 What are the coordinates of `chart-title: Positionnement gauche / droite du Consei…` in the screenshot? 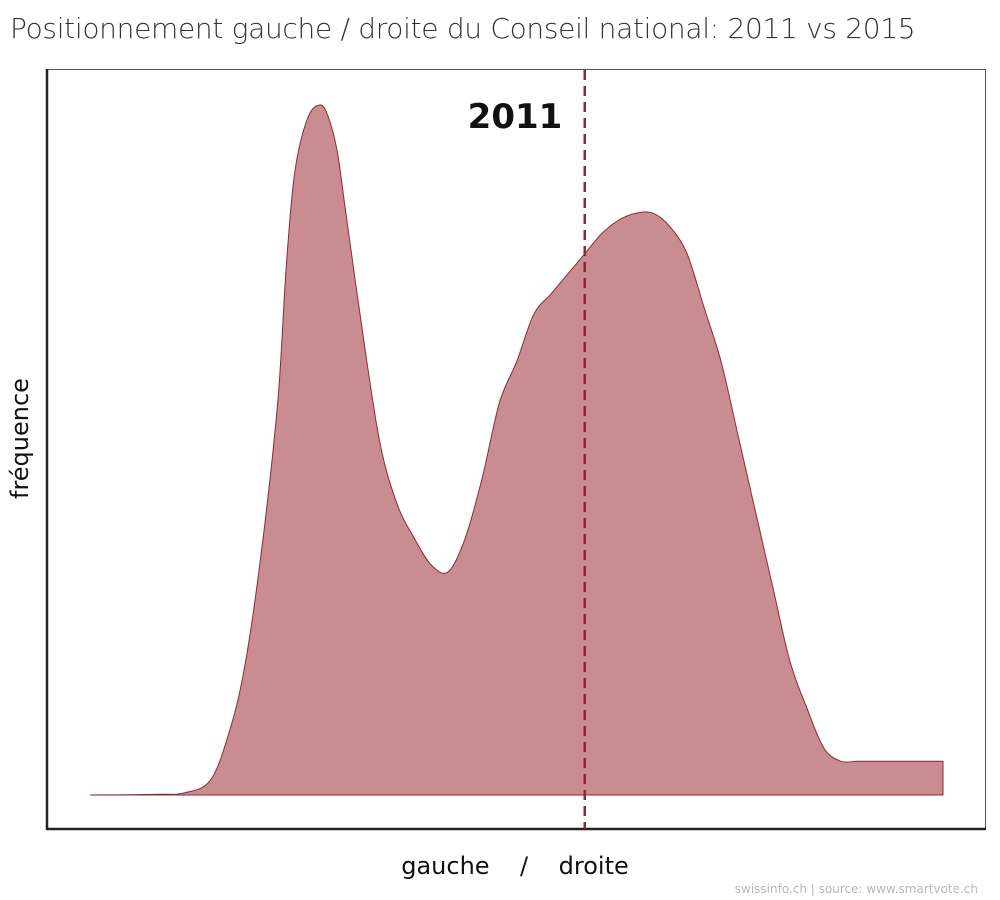 It's located at (463, 28).